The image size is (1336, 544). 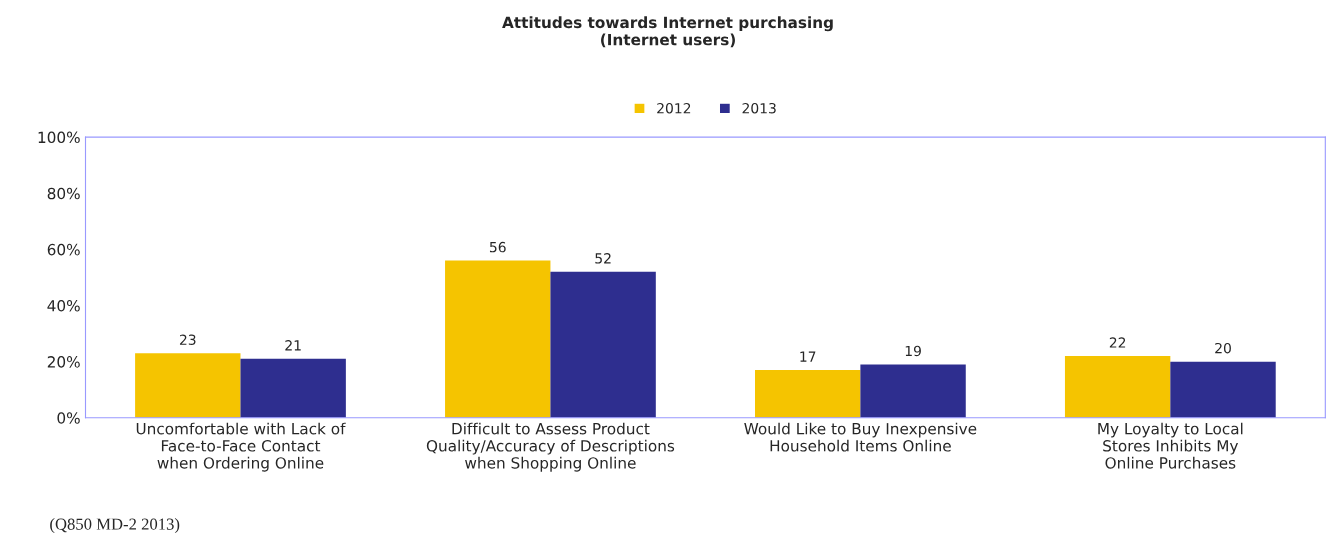 What do you see at coordinates (115, 526) in the screenshot?
I see `text: (Q850 MD-2 2013)` at bounding box center [115, 526].